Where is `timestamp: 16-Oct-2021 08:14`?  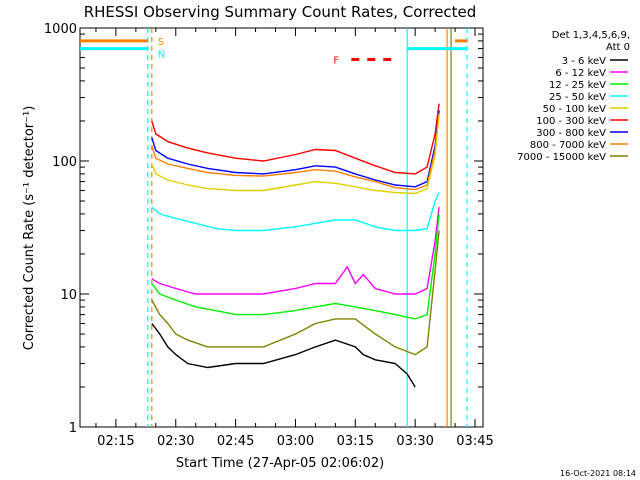 timestamp: 16-Oct-2021 08:14 is located at coordinates (598, 473).